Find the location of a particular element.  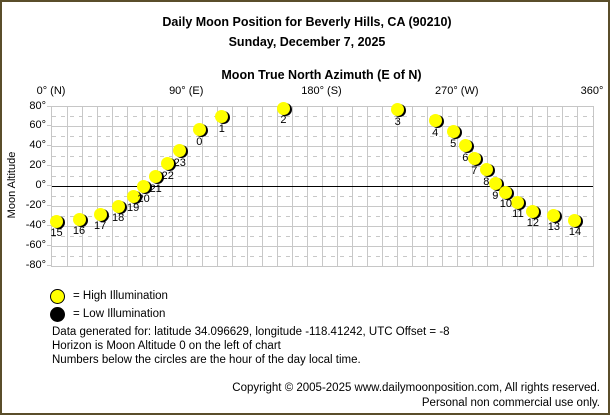

y-tick-label: 0° is located at coordinates (40, 185).